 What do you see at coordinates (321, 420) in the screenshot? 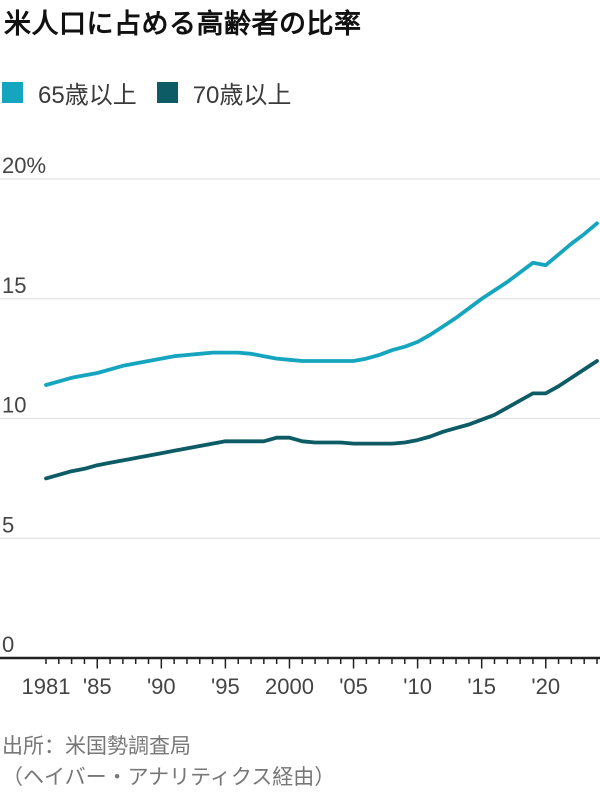
I see `series-line-70-and-over` at bounding box center [321, 420].